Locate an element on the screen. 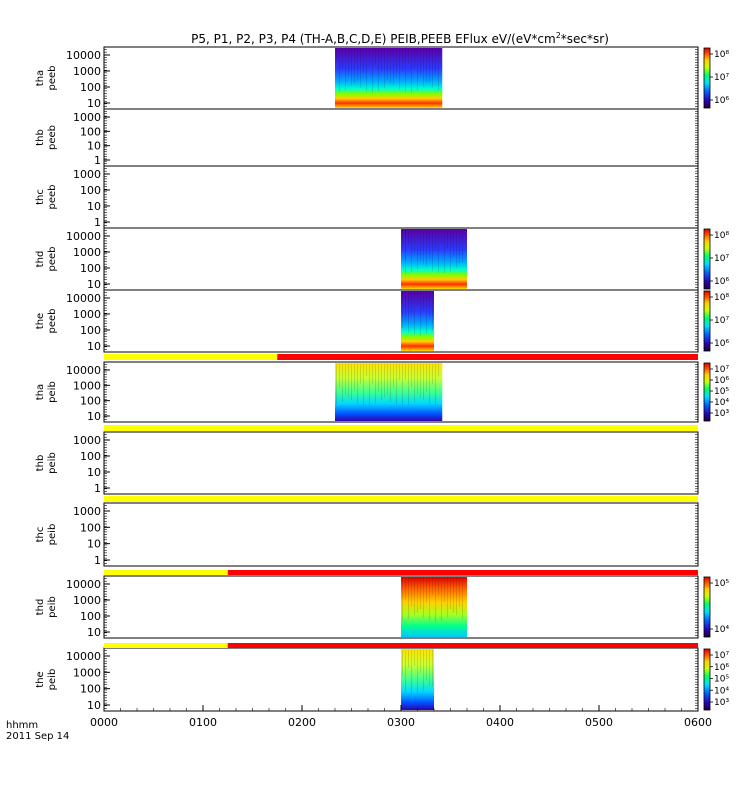 The width and height of the screenshot is (750, 800). y-axis-label: the is located at coordinates (40, 321).